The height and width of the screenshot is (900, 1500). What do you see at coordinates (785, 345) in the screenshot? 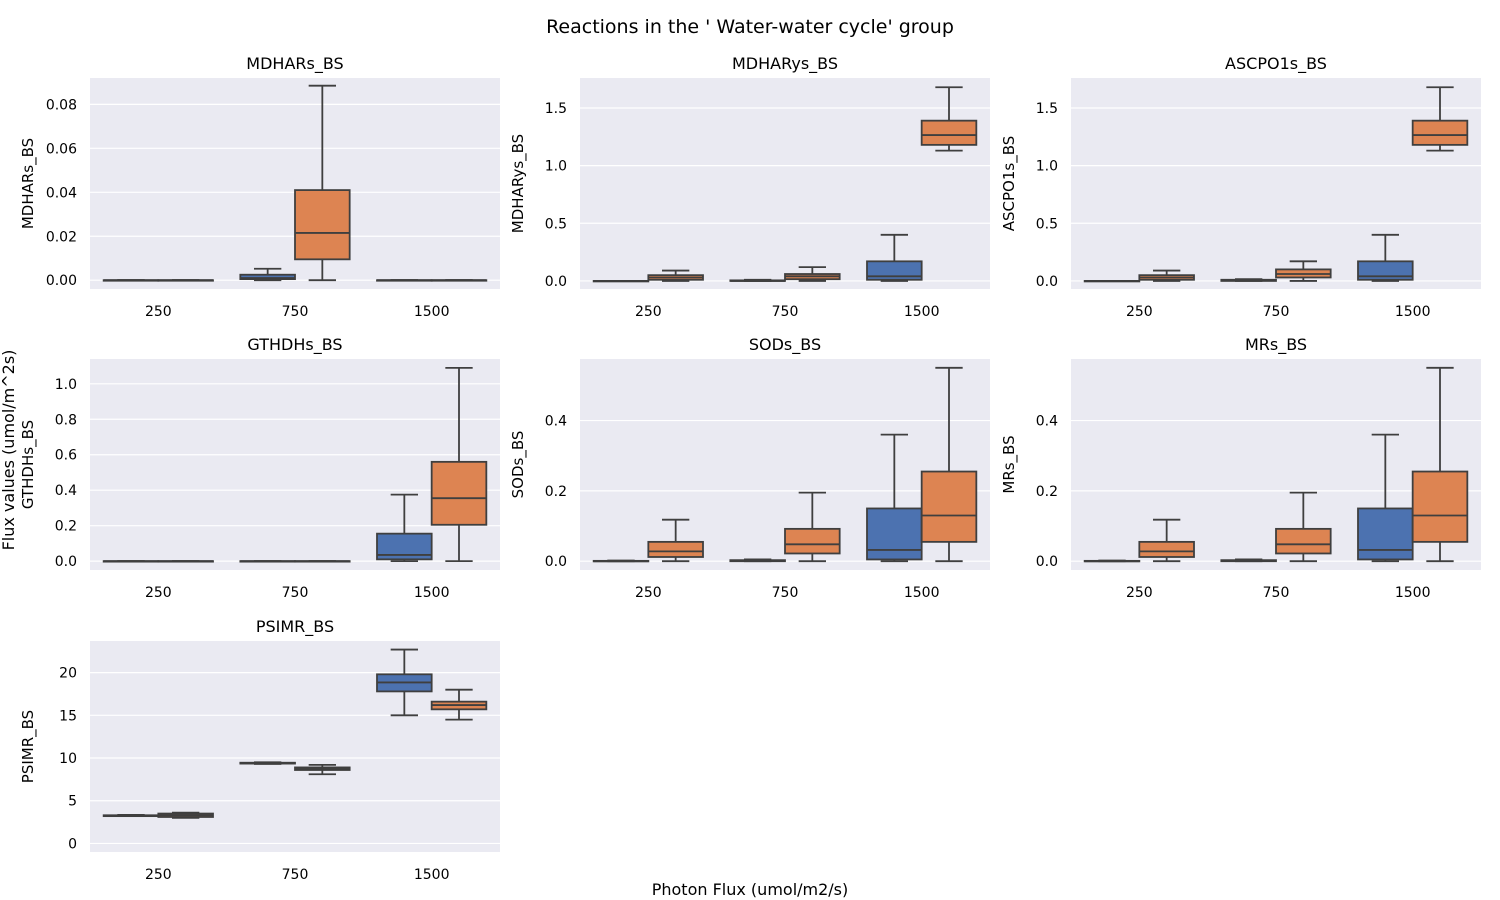
I see `subplot-title: SODs_BS` at bounding box center [785, 345].